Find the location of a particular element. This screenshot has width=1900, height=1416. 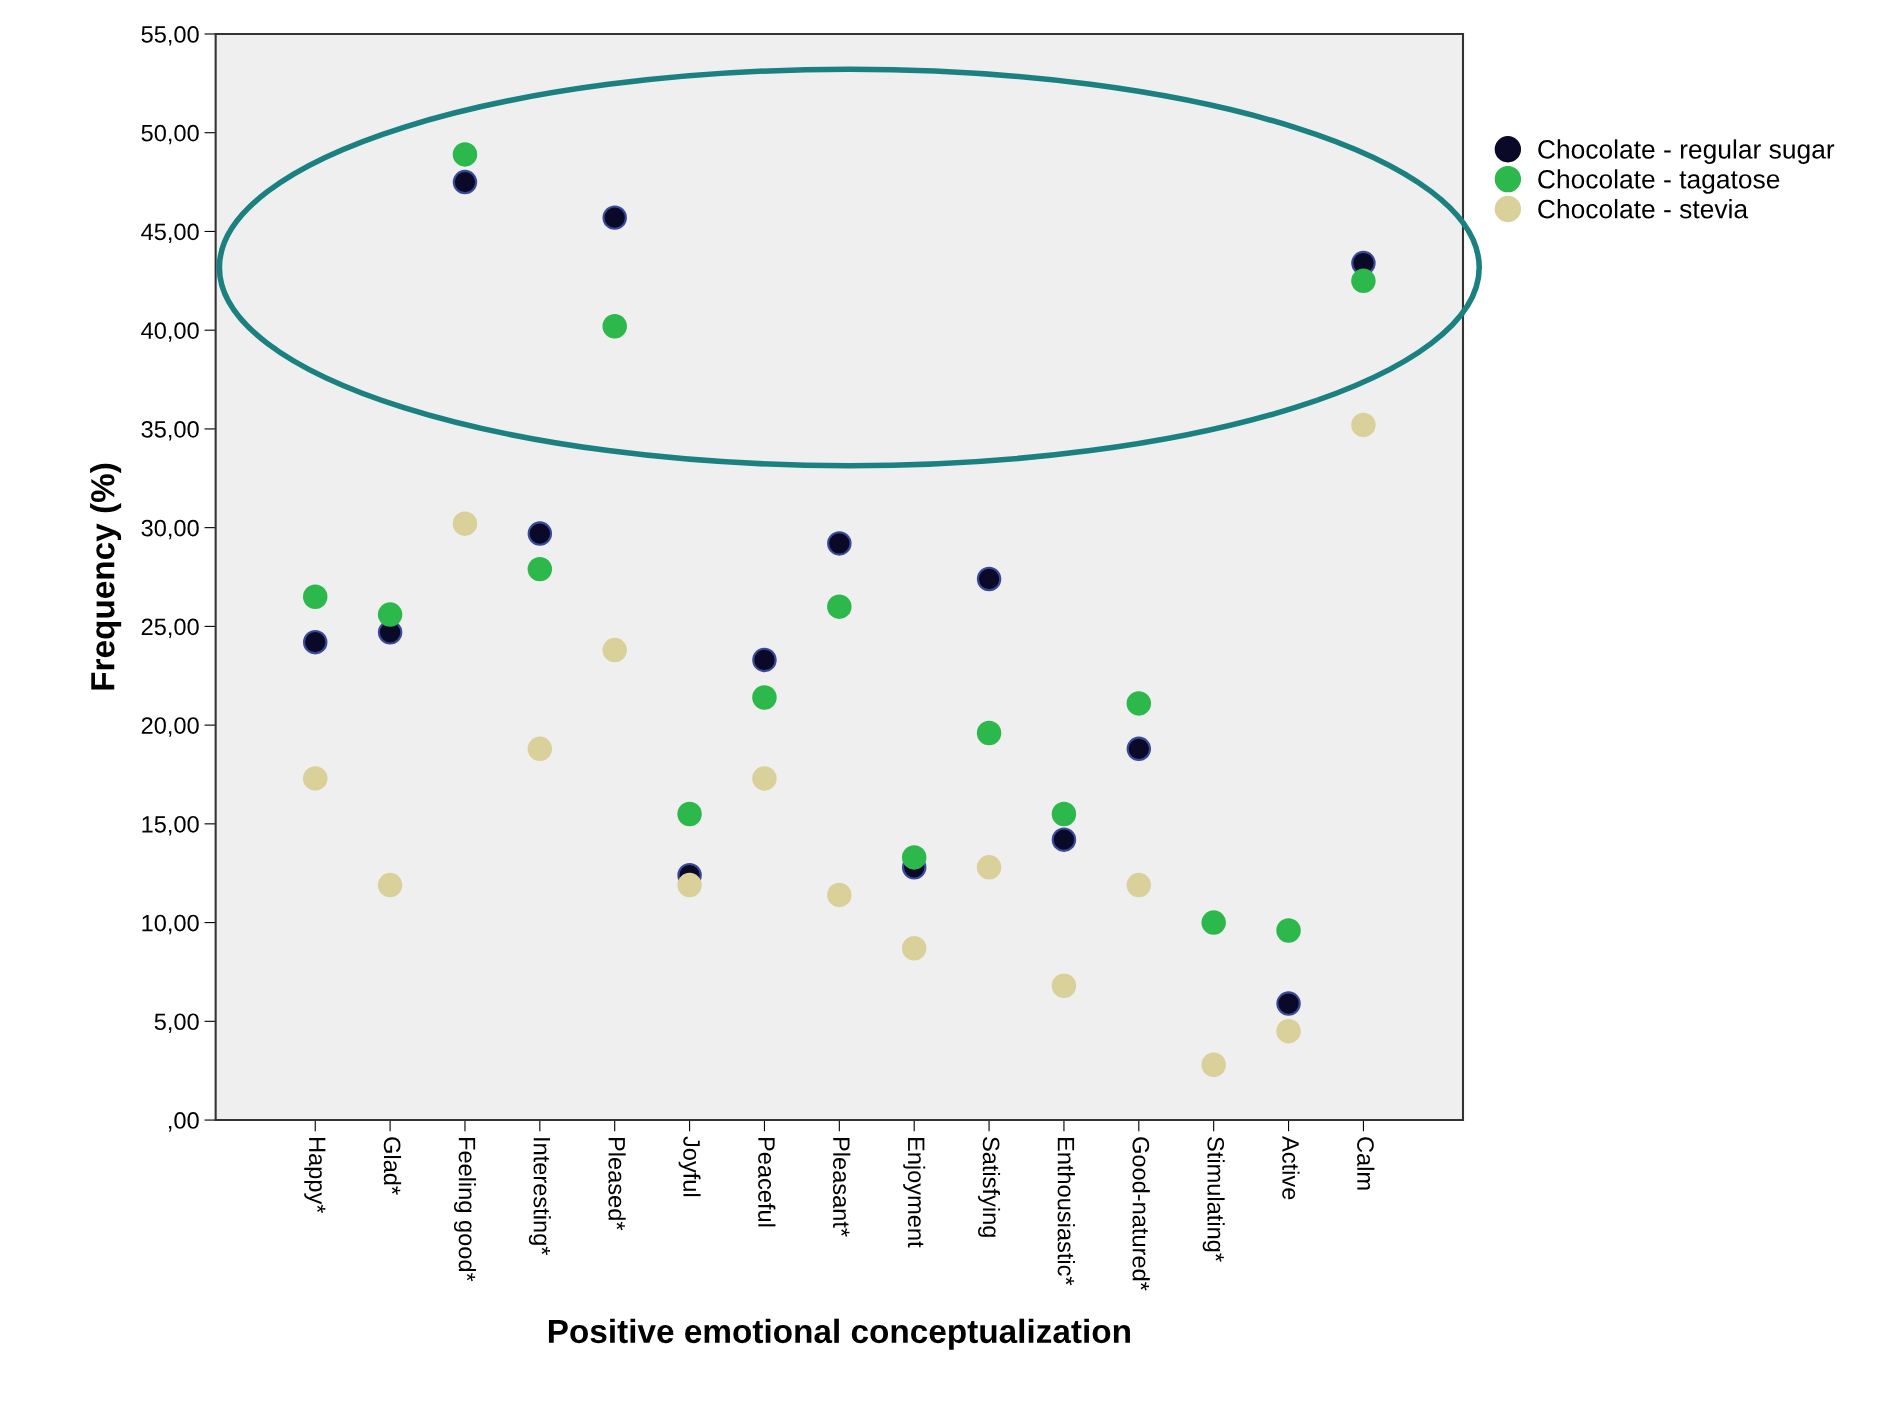

y-tick-label: 40,00 is located at coordinates (170, 332).